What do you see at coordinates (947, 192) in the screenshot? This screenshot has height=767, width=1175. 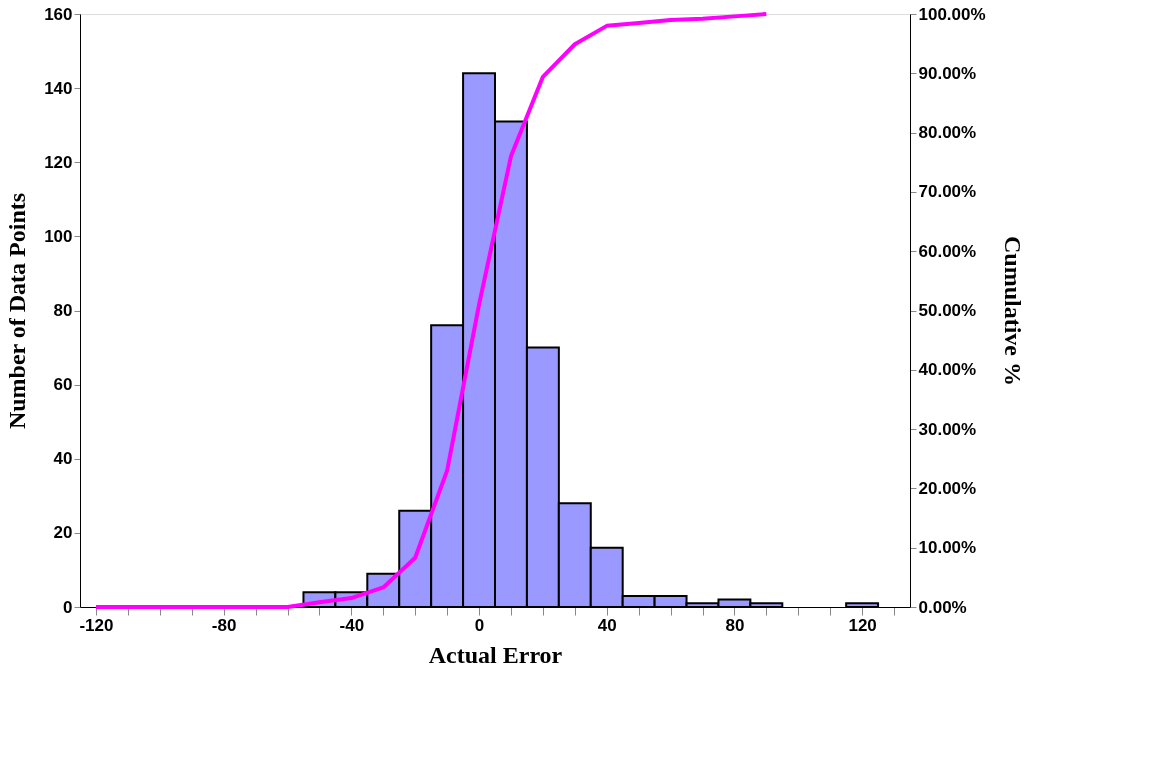 I see `y2-tick-label: 70.00%` at bounding box center [947, 192].